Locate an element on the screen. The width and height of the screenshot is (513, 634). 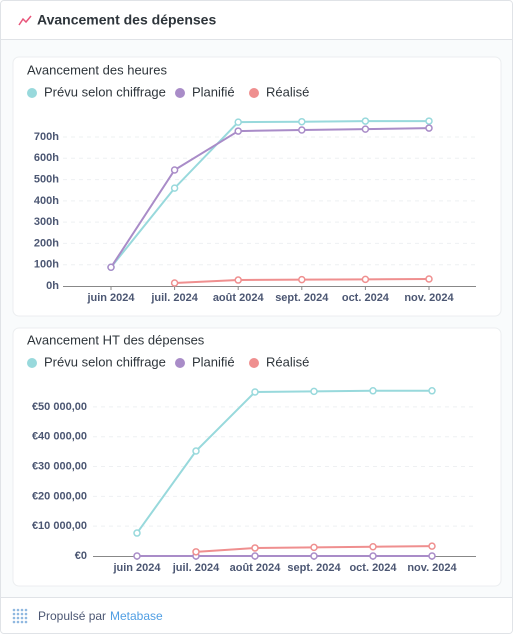
y-tick-label: €20 000,00 is located at coordinates (59, 496).